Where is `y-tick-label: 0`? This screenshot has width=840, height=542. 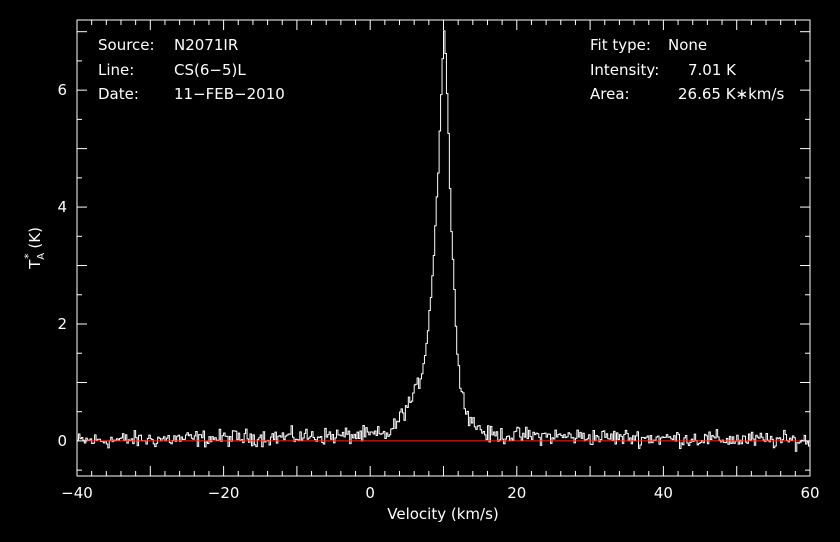
y-tick-label: 0 is located at coordinates (62, 441).